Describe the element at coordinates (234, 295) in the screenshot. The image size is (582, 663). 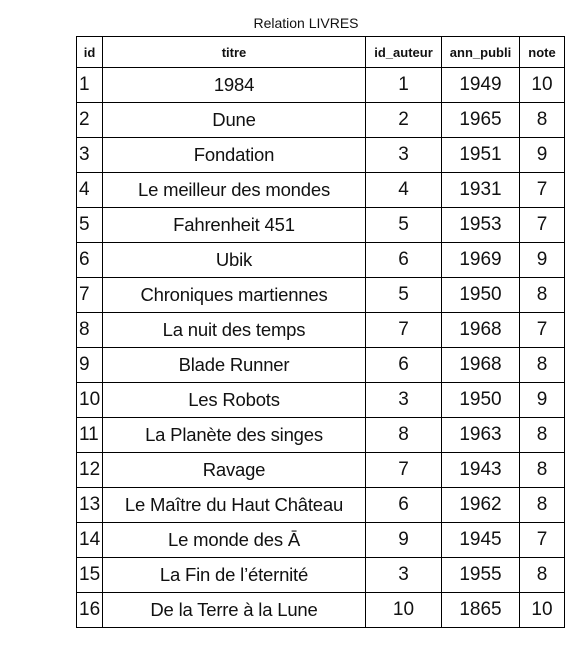
I see `cell-titre: Chroniques martiennes` at that location.